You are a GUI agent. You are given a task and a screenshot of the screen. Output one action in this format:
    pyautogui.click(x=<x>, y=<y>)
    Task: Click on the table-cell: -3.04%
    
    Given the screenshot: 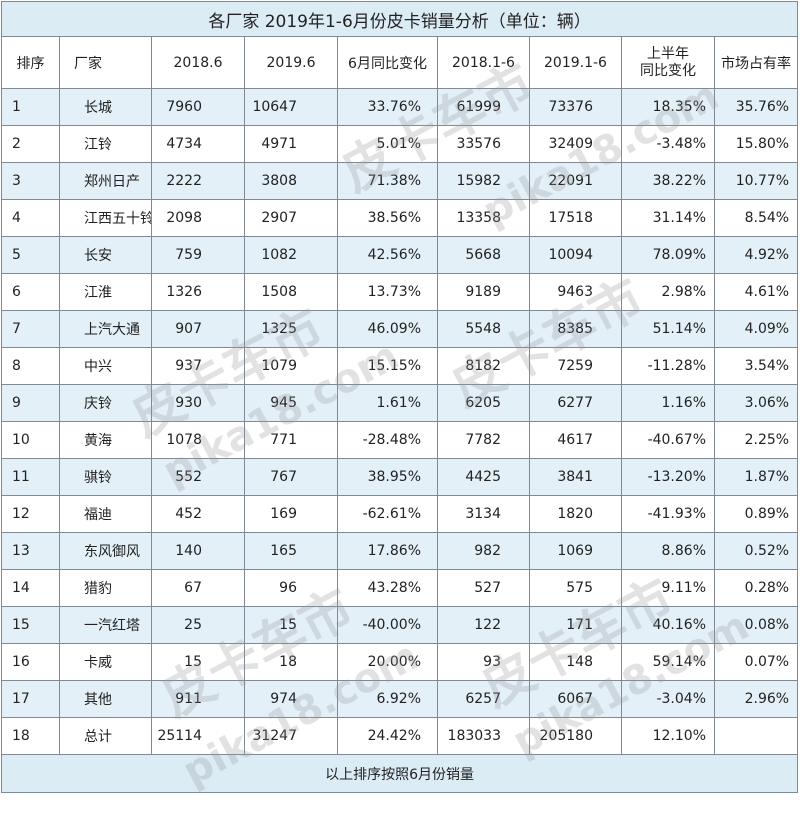 What is the action you would take?
    pyautogui.click(x=668, y=699)
    